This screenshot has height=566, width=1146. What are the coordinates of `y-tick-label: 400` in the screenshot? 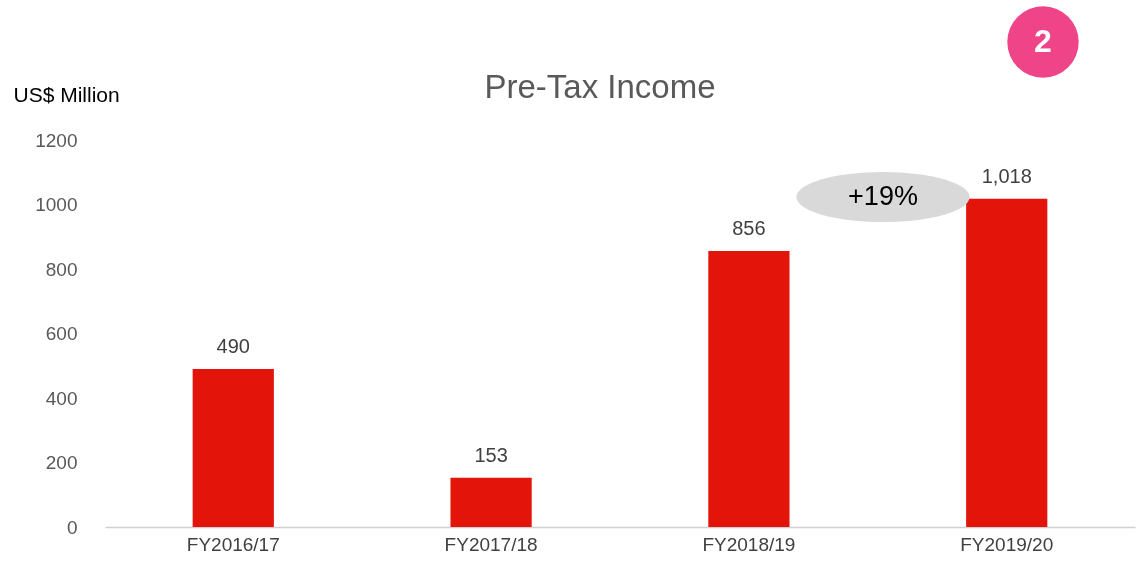 It's located at (61, 398).